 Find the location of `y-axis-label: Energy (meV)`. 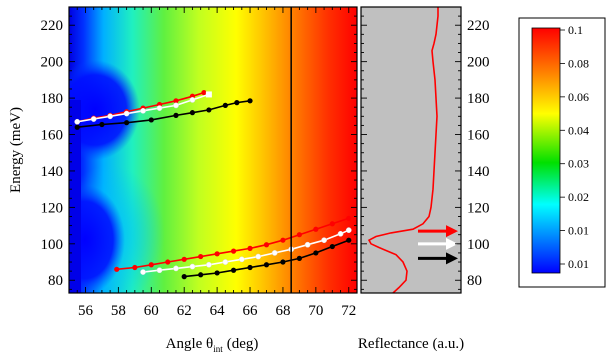

y-axis-label: Energy (meV) is located at coordinates (16, 150).